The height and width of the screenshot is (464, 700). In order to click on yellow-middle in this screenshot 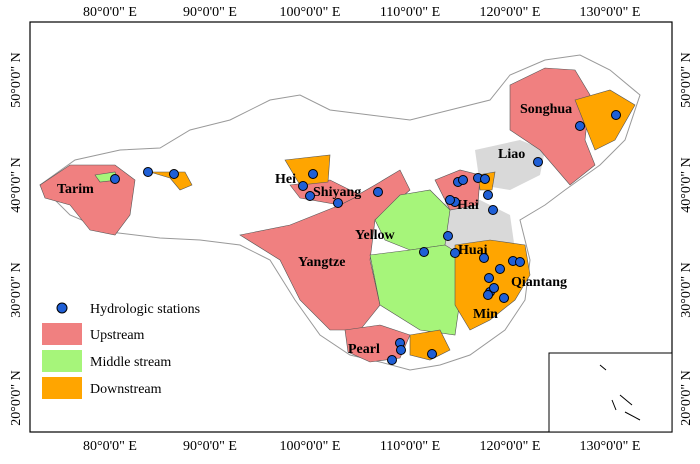, I will do `click(412, 220)`.